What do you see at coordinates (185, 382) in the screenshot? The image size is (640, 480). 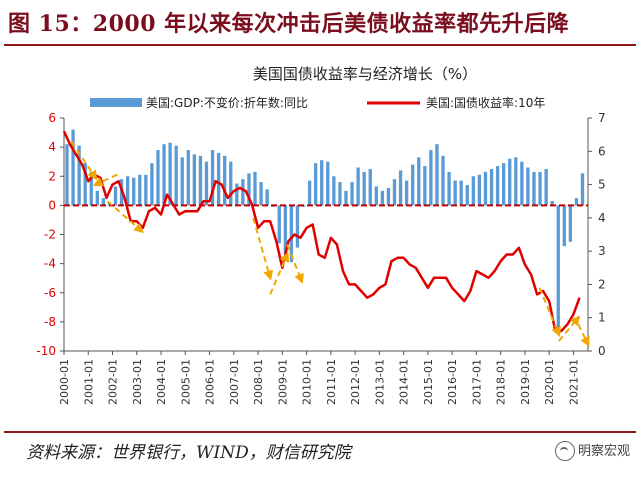 I see `x-tick-label: 2005-01` at bounding box center [185, 382].